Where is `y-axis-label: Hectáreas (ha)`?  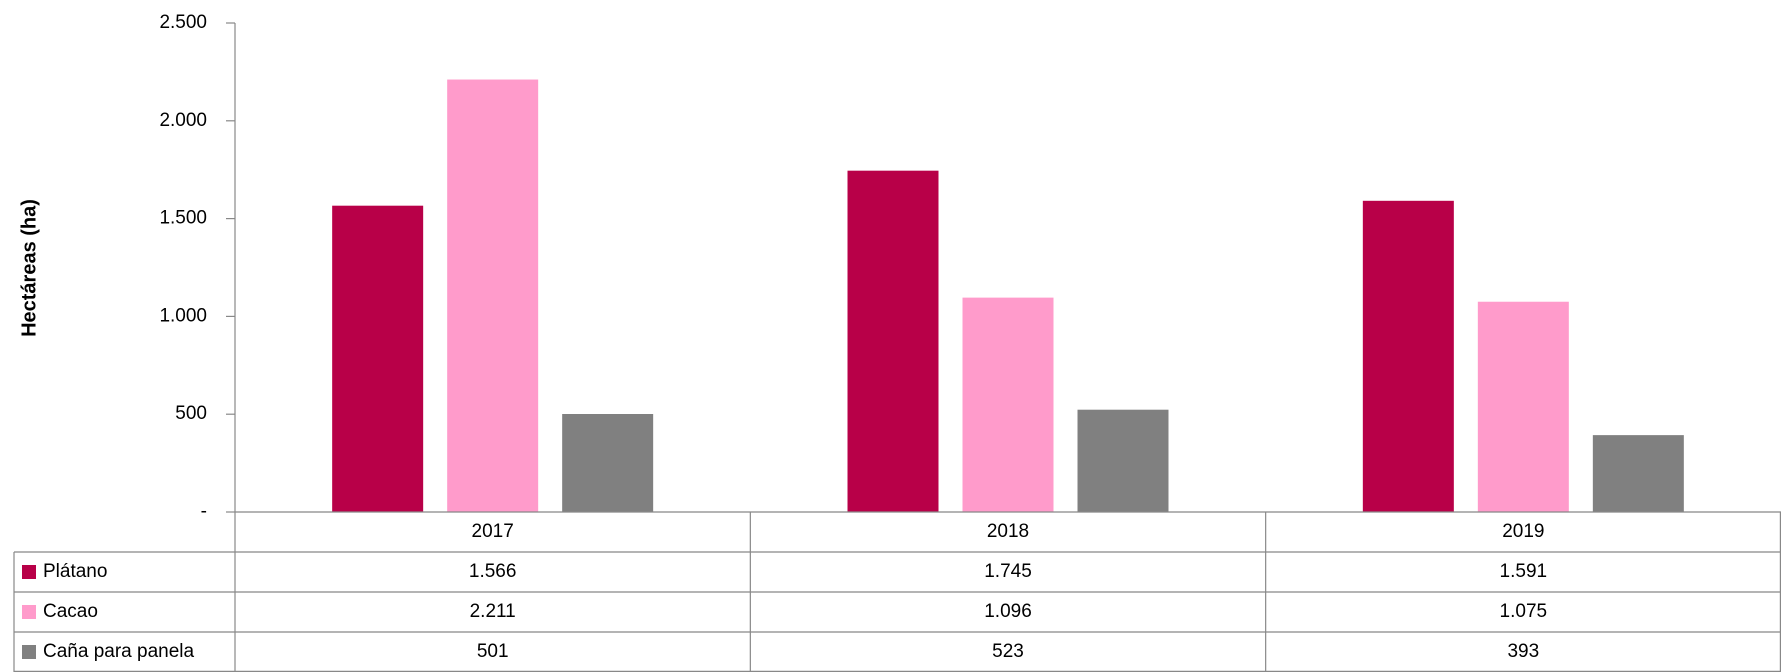
y-axis-label: Hectáreas (ha) is located at coordinates (29, 268).